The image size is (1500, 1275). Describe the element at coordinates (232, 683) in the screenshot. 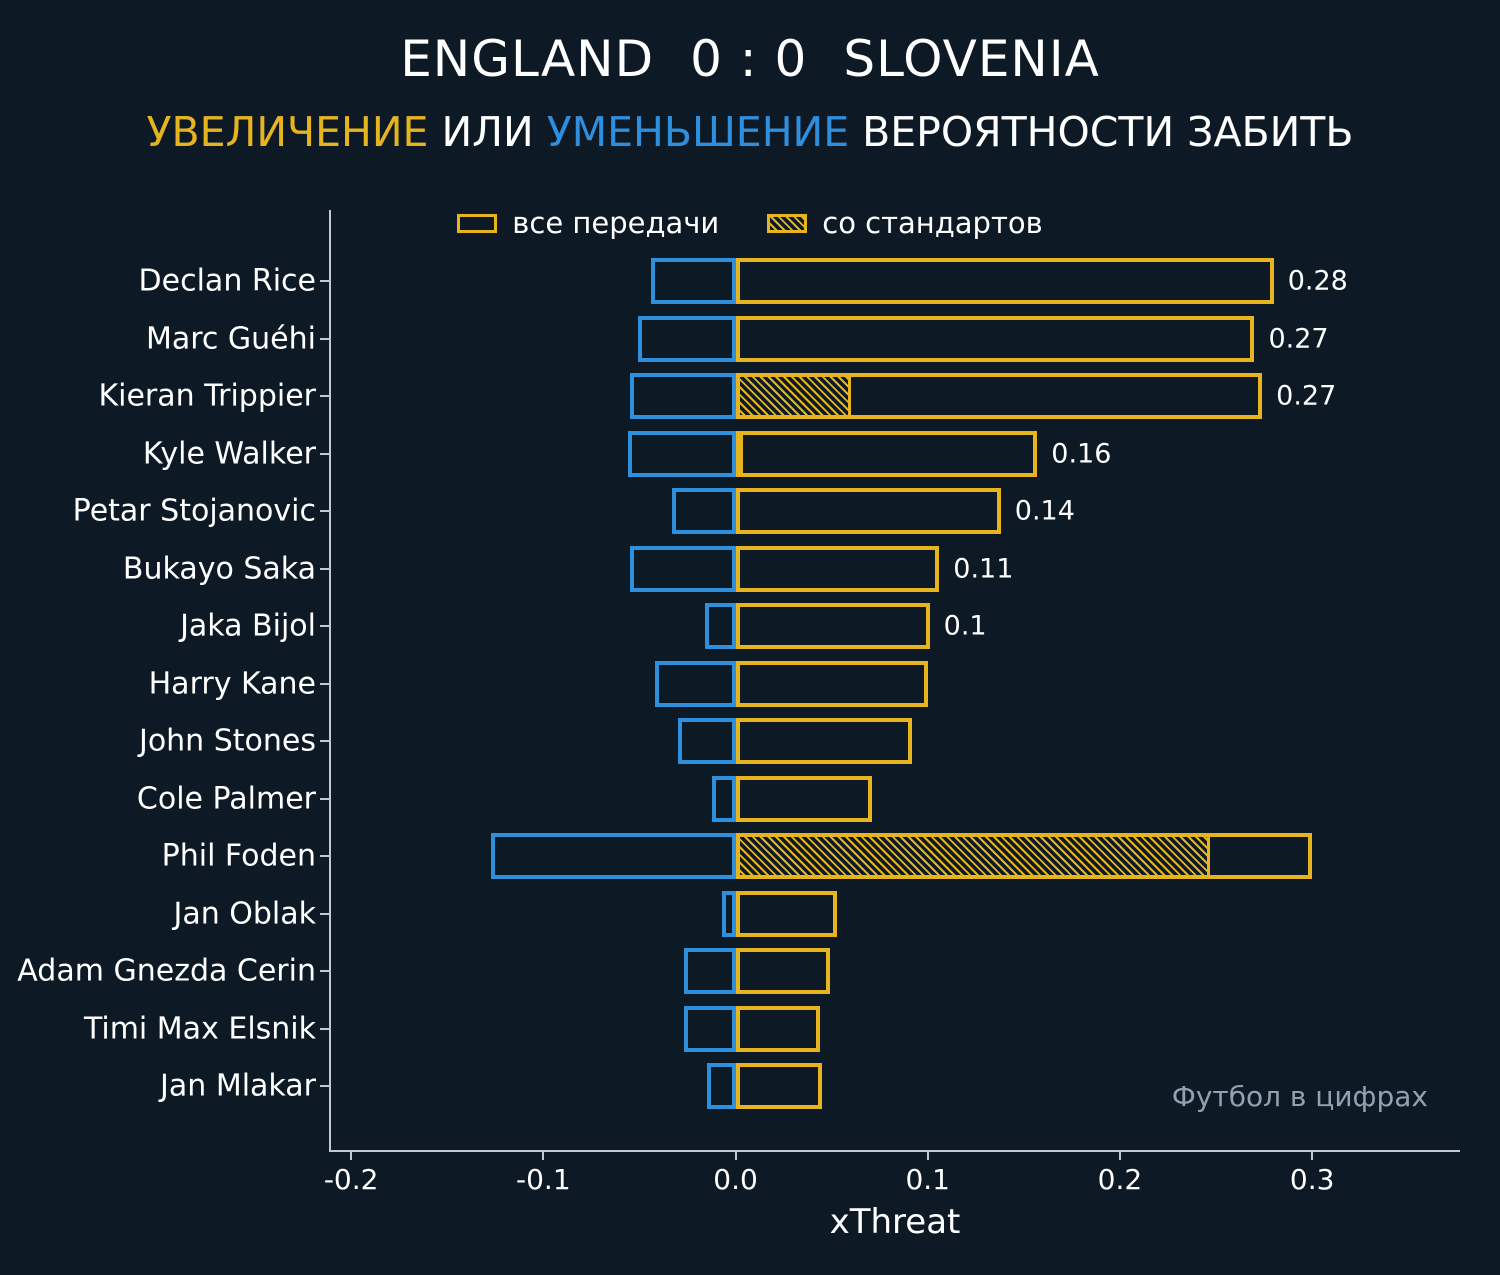

I see `y-axis-label: Harry Kane` at that location.